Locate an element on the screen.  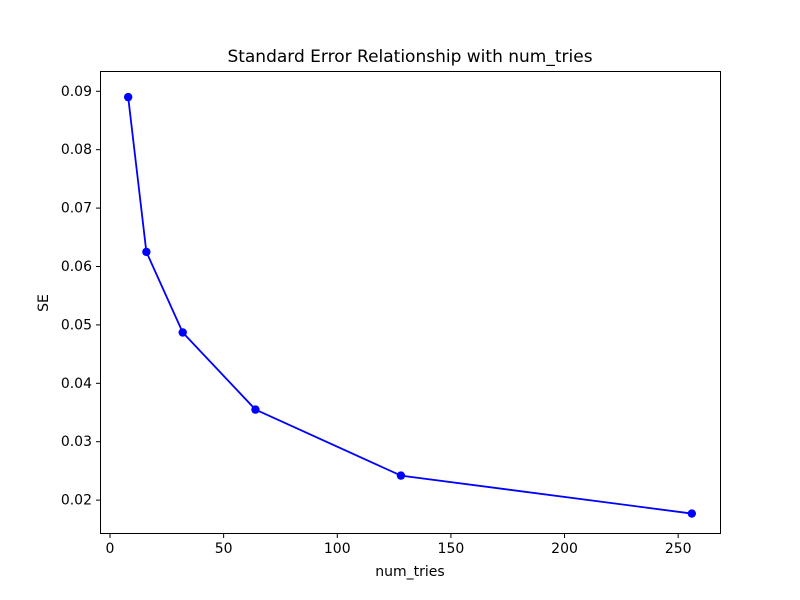
y-tick-label: 0.05 is located at coordinates (76, 325).